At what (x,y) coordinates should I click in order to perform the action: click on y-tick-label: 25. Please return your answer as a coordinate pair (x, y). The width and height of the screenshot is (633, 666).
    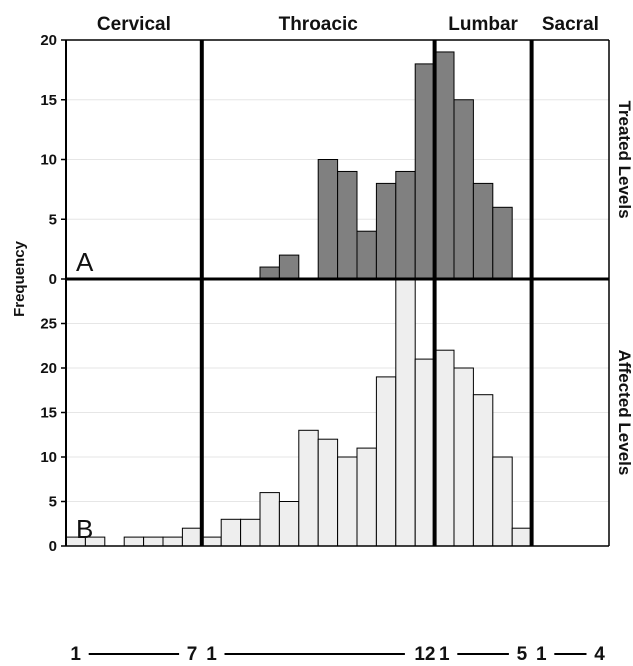
    Looking at the image, I should click on (48, 324).